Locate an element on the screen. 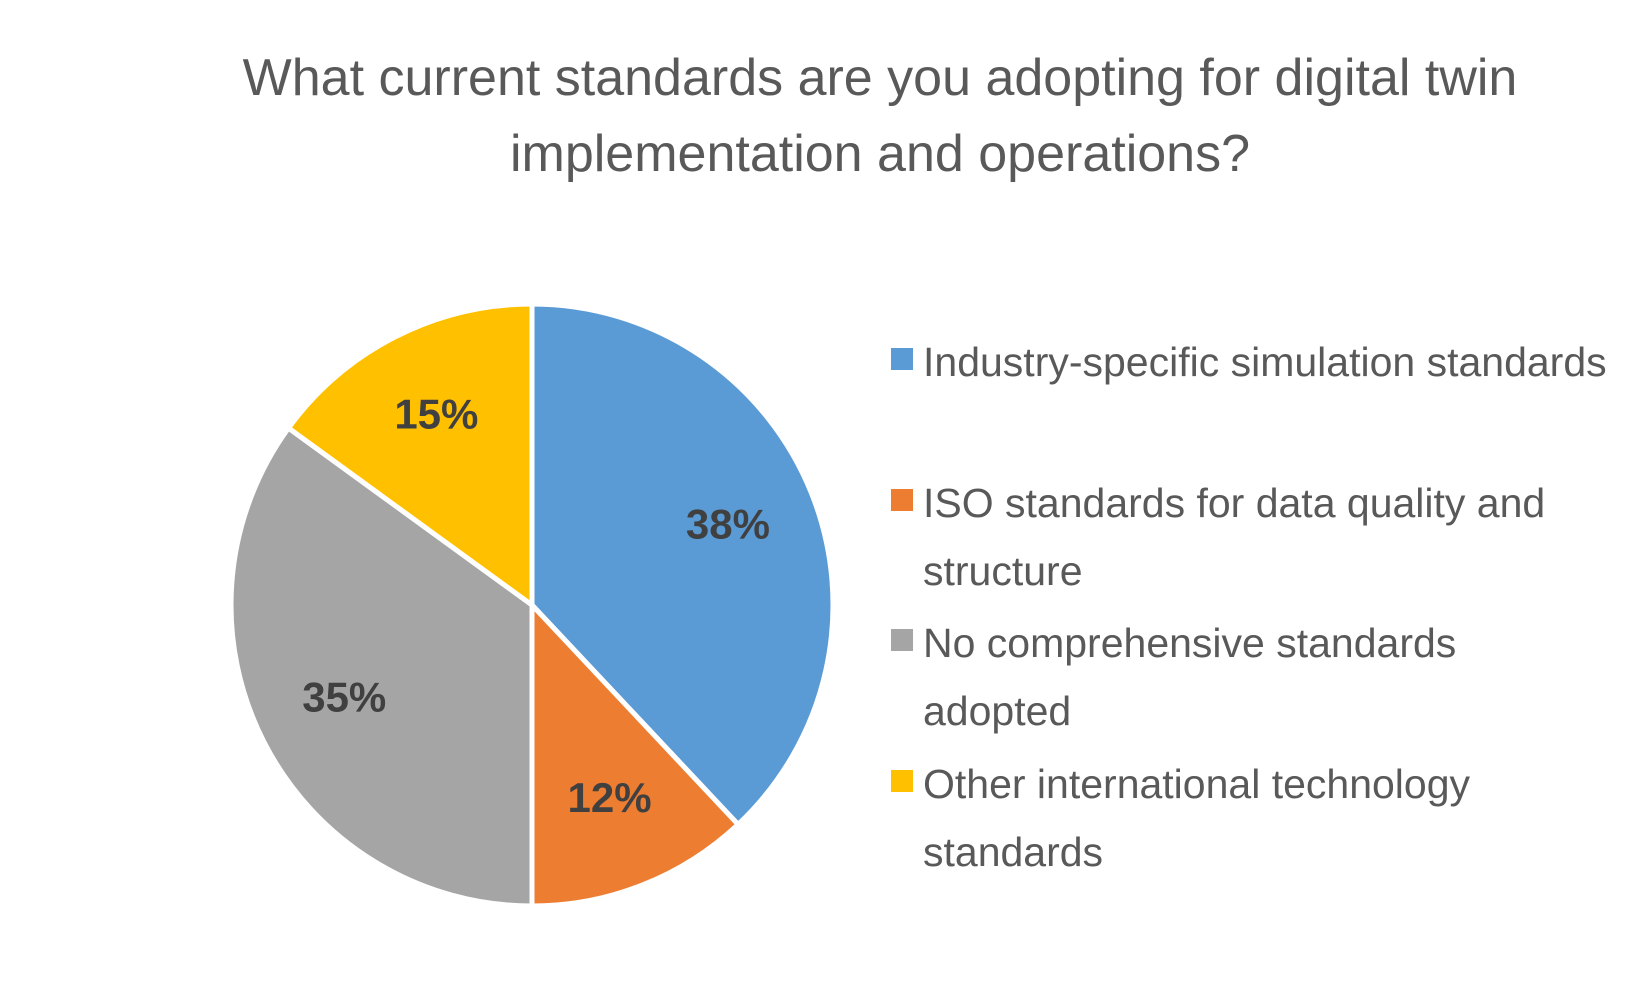  data-label: 38% is located at coordinates (728, 524).